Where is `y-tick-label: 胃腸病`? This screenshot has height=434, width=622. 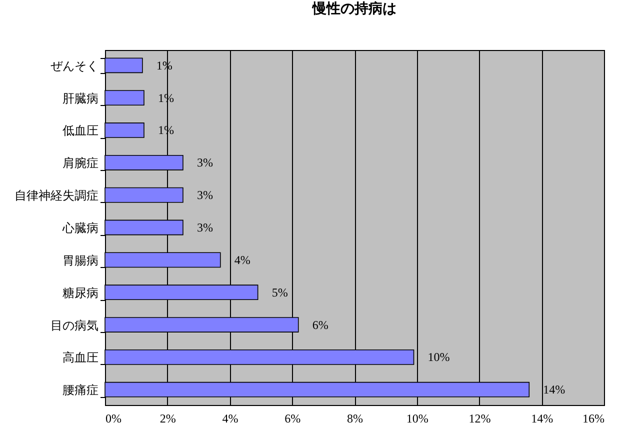 y-tick-label: 胃腸病 is located at coordinates (80, 260).